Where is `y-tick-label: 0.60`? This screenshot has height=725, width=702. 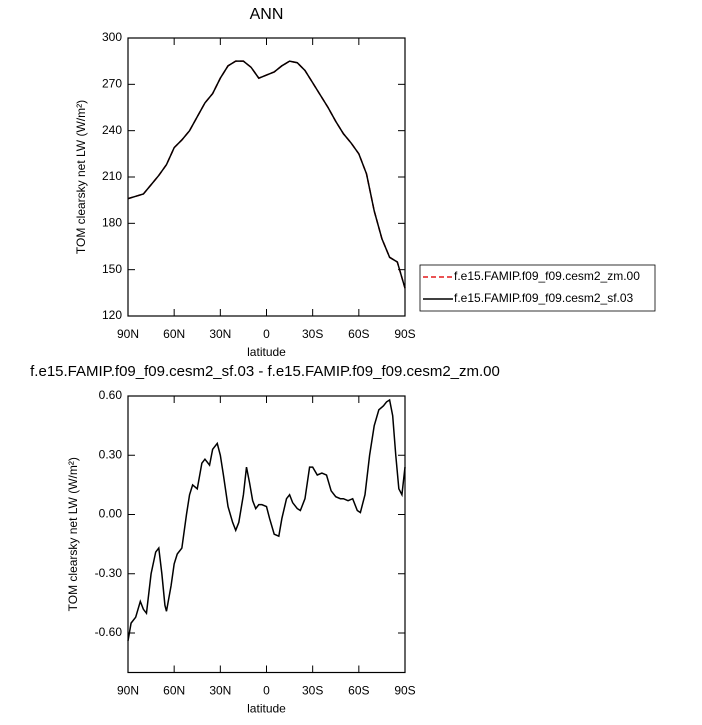
y-tick-label: 0.60 is located at coordinates (111, 395).